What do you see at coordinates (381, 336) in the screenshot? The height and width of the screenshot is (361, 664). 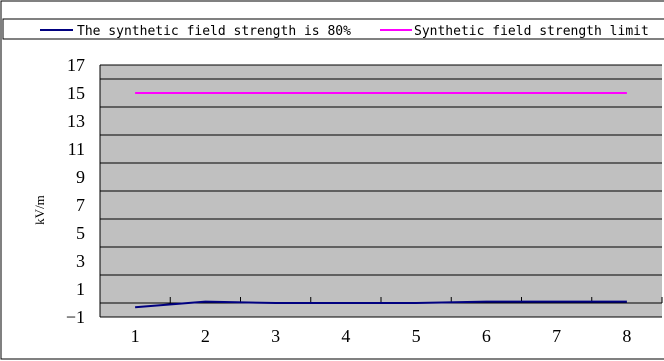 I see `x-axis-tick-labels: 1 2 3 4 5 6 7 8` at bounding box center [381, 336].